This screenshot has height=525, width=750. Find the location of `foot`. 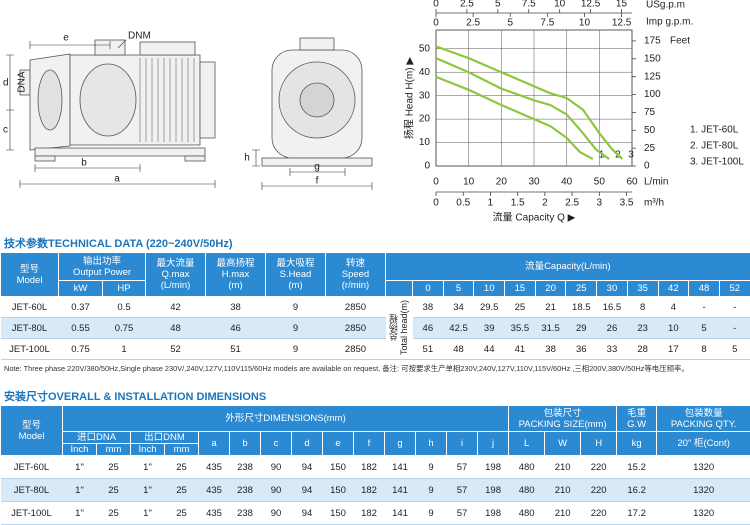

foot is located at coordinates (195, 158).